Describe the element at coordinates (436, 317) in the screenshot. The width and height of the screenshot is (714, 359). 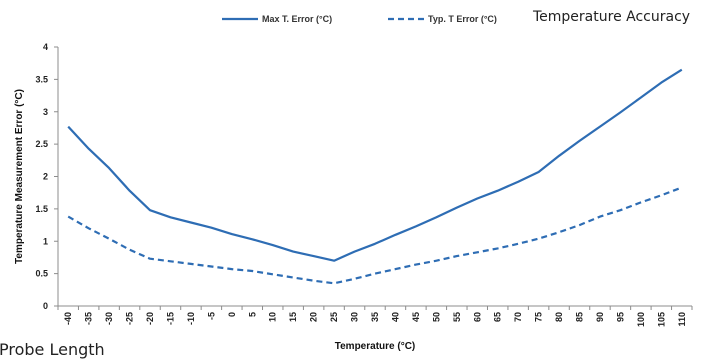
I see `x-tick-label: 50` at that location.